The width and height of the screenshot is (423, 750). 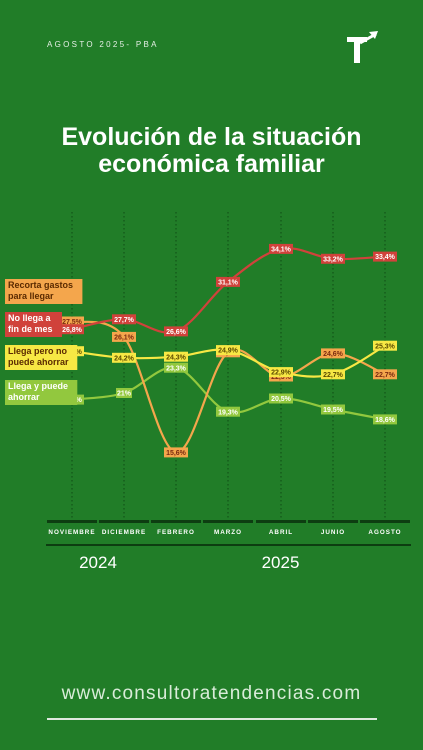 I want to click on data-label: 27,5%, so click(x=72, y=322).